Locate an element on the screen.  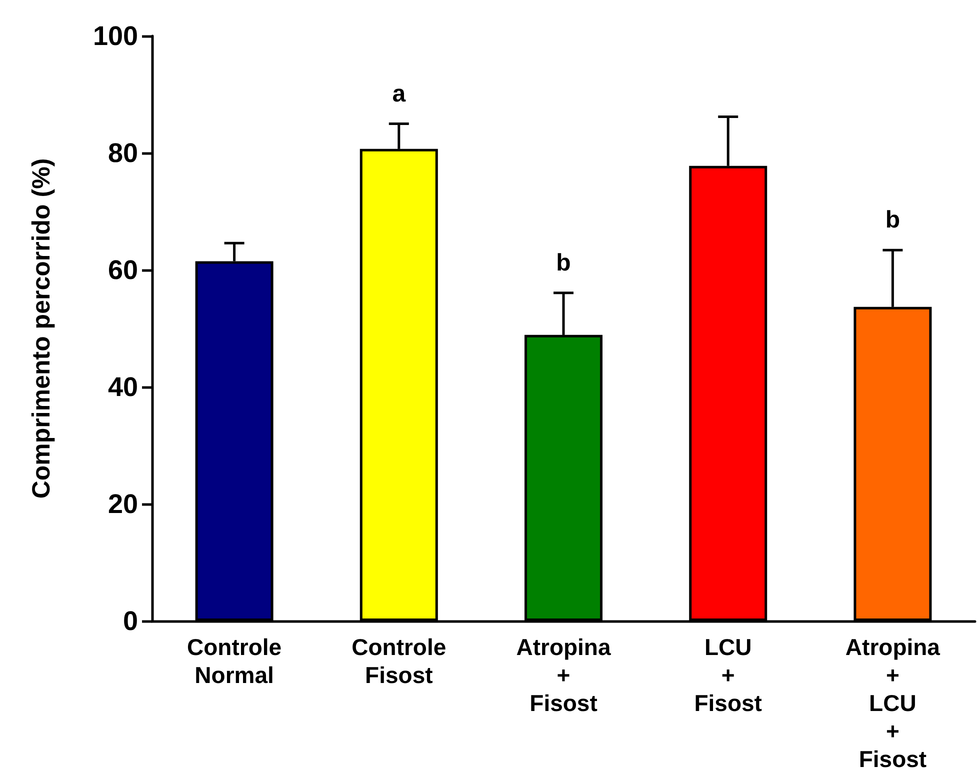
y-tick-label: 40 is located at coordinates (123, 387).